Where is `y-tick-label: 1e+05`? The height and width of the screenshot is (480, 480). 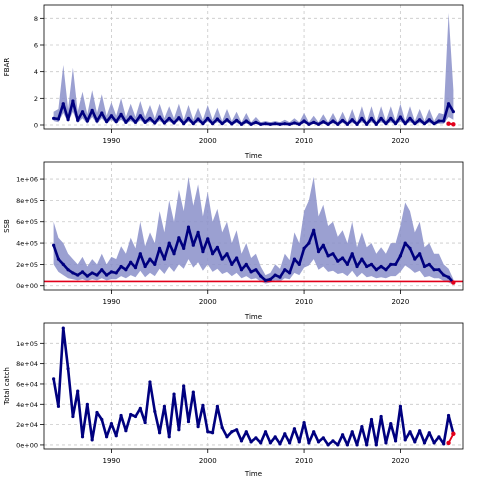
y-tick-label: 1e+05 is located at coordinates (27, 344).